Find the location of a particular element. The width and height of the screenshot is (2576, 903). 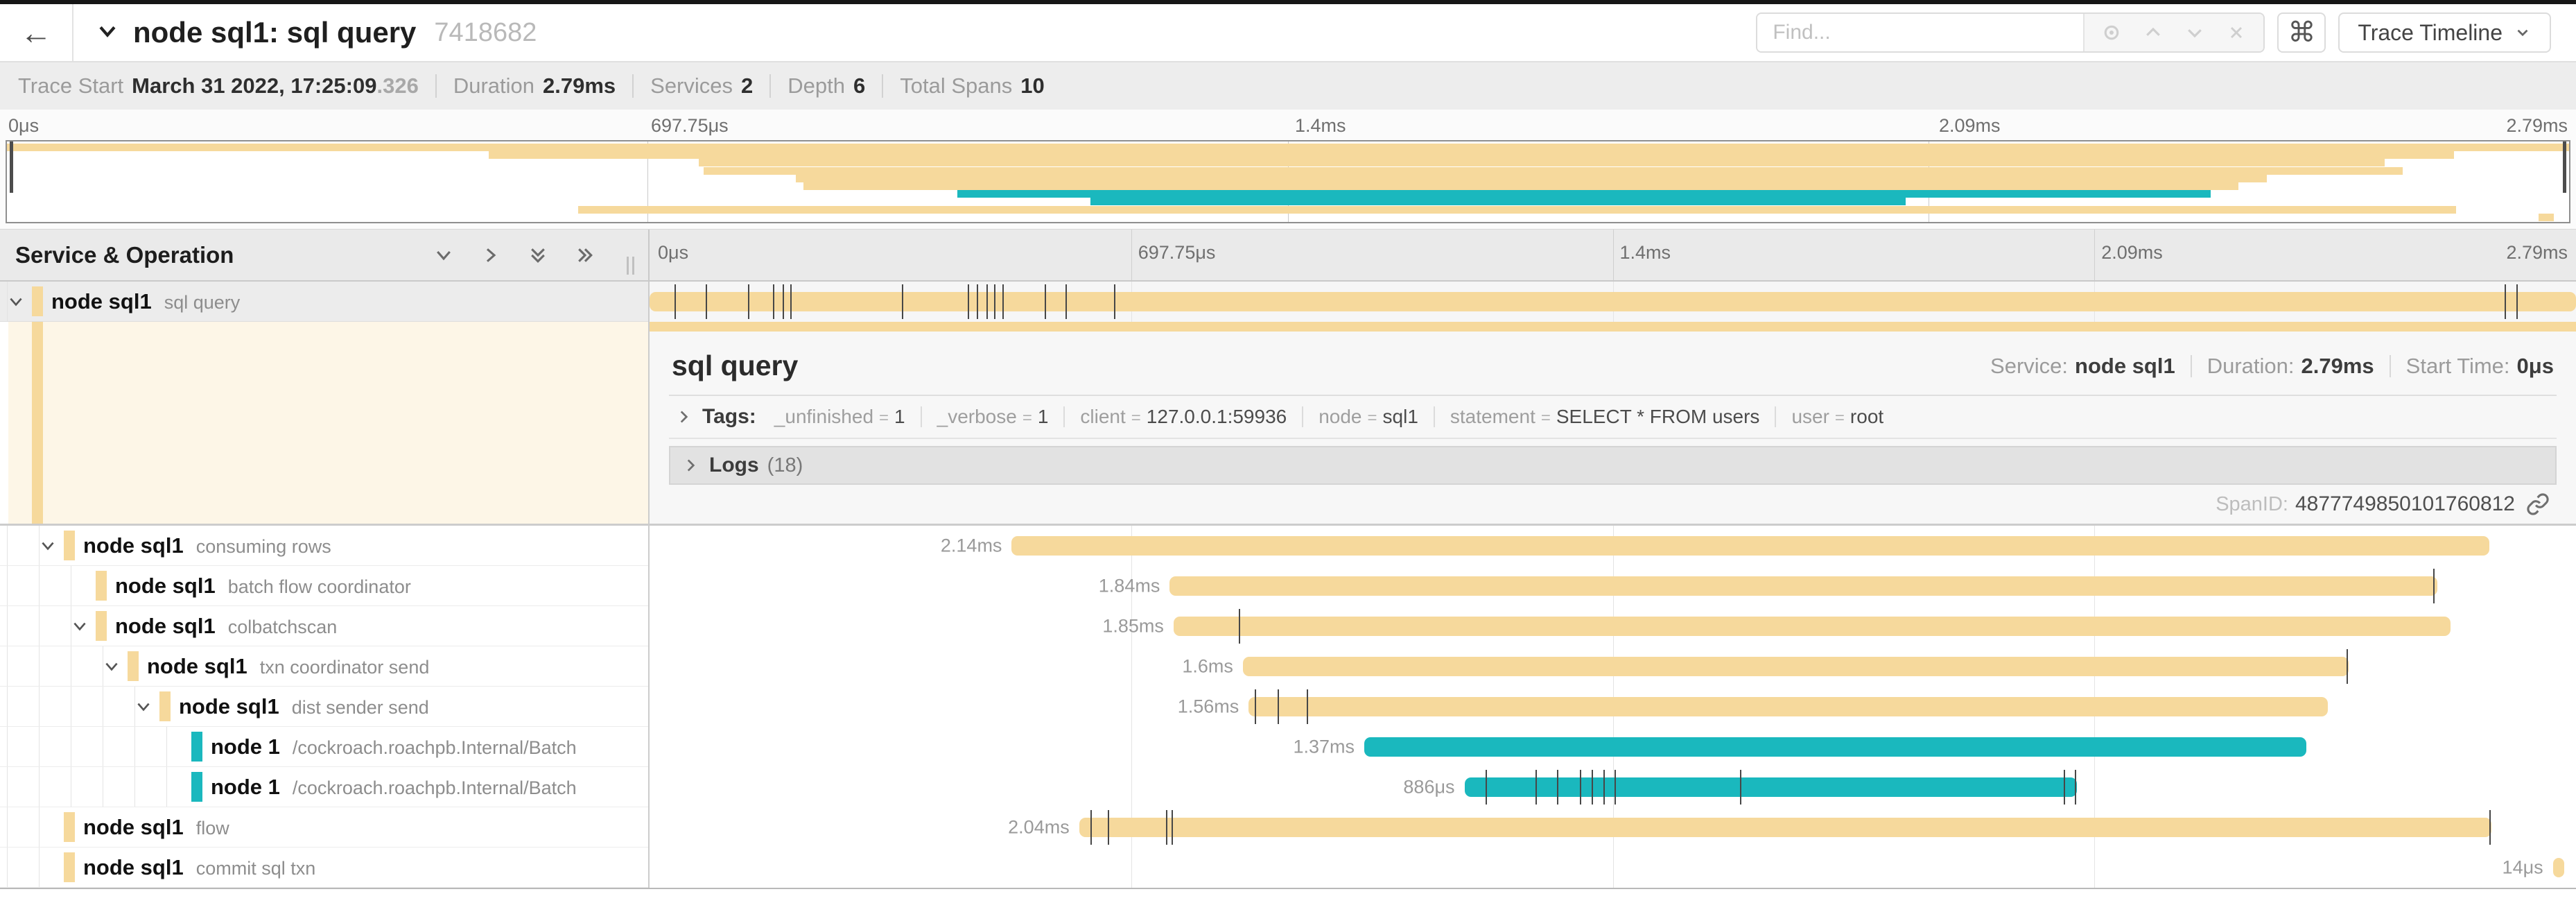

span-bar-cell is located at coordinates (1612, 302).